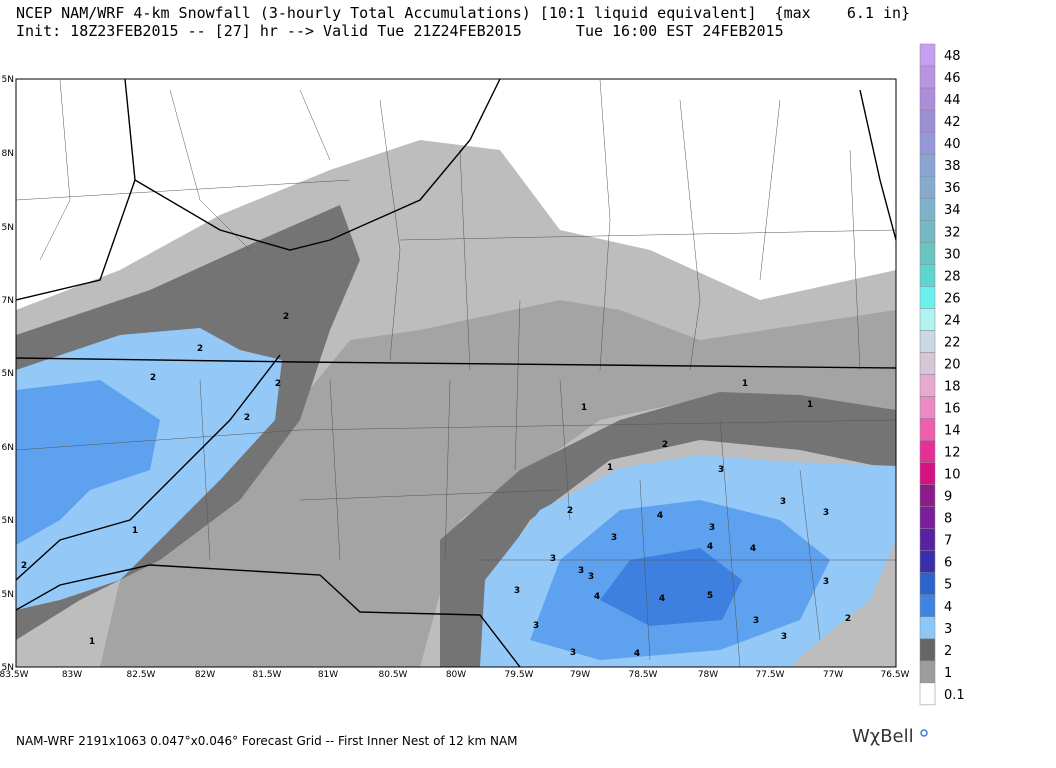  Describe the element at coordinates (952, 56) in the screenshot. I see `legend-label: 48` at that location.